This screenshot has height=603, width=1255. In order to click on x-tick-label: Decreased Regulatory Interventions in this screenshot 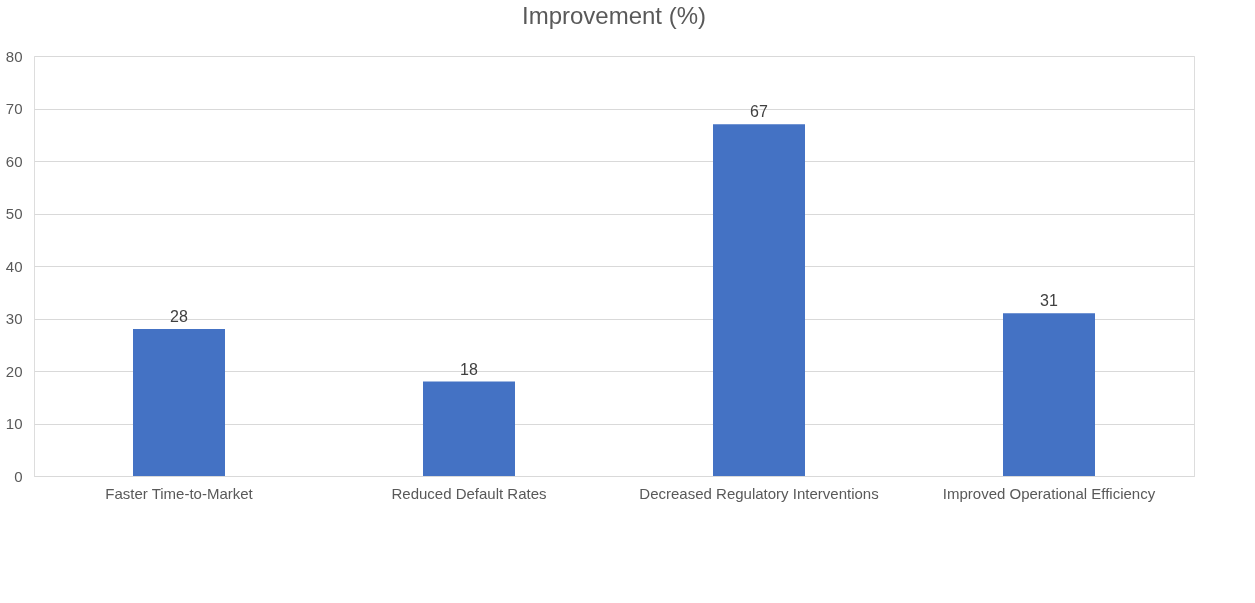, I will do `click(759, 493)`.